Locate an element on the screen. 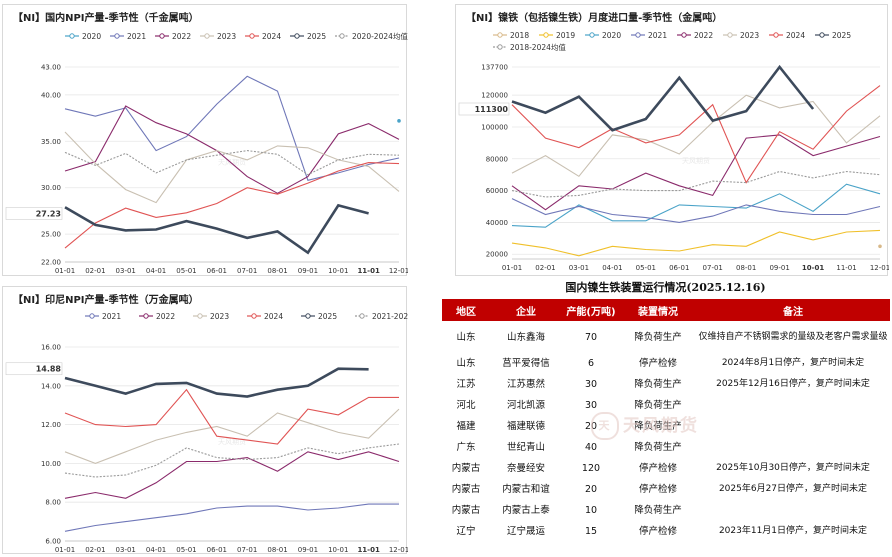 The width and height of the screenshot is (892, 557). legend-item: 2022 is located at coordinates (157, 316).